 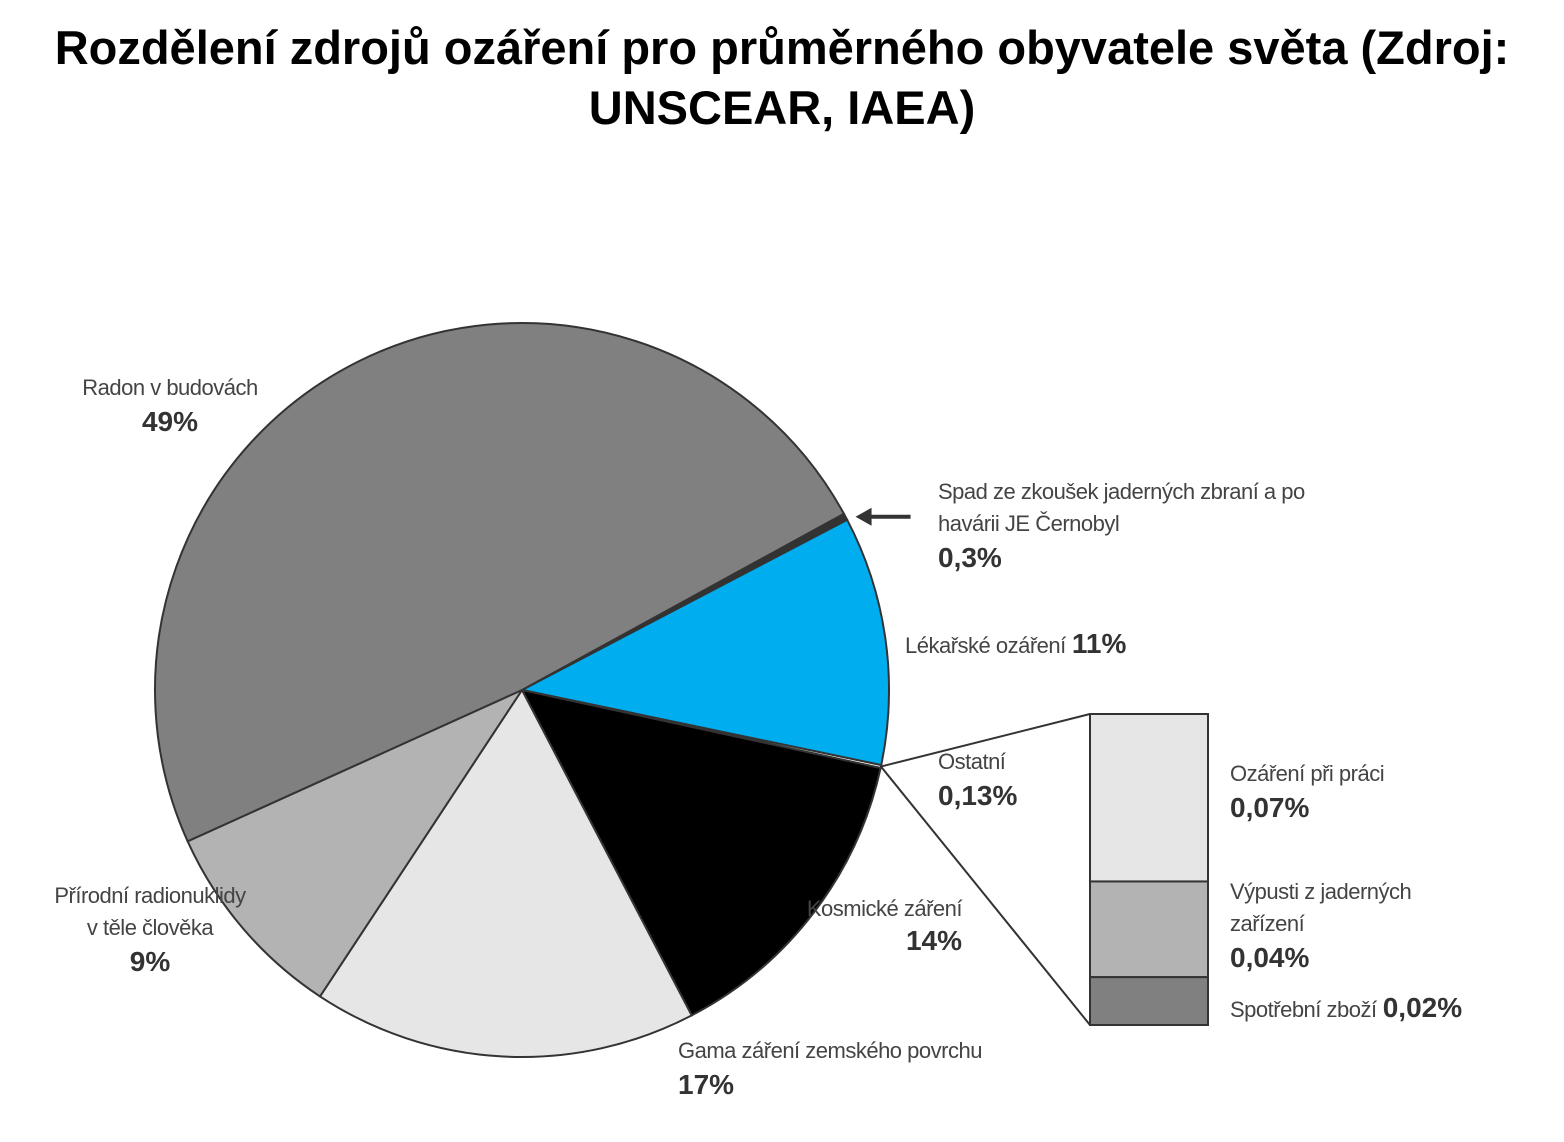 What do you see at coordinates (1307, 773) in the screenshot?
I see `category-name: Ozáření při práci` at bounding box center [1307, 773].